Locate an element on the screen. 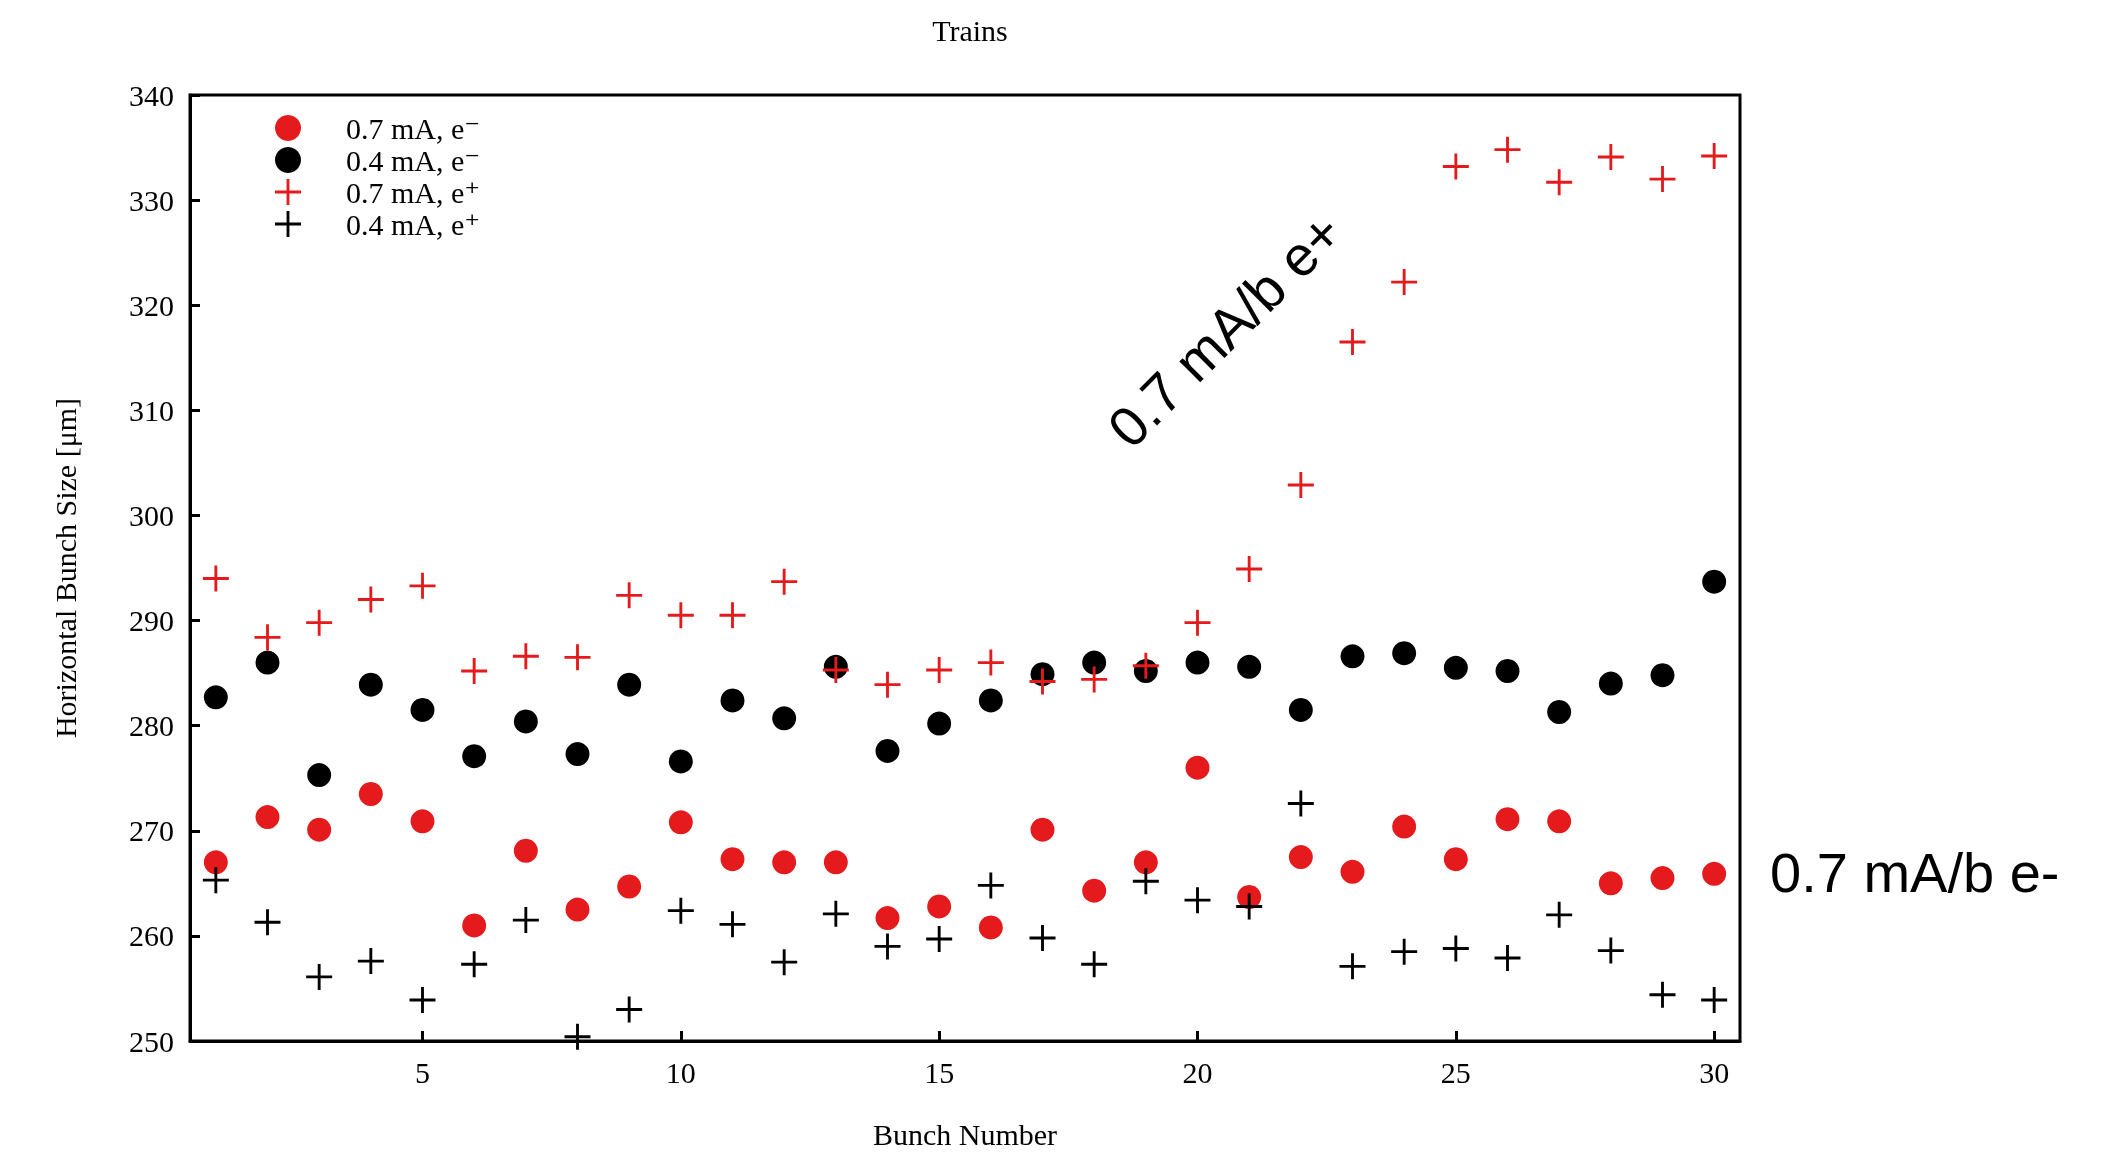  x-tick-label: 5 is located at coordinates (422, 1072).